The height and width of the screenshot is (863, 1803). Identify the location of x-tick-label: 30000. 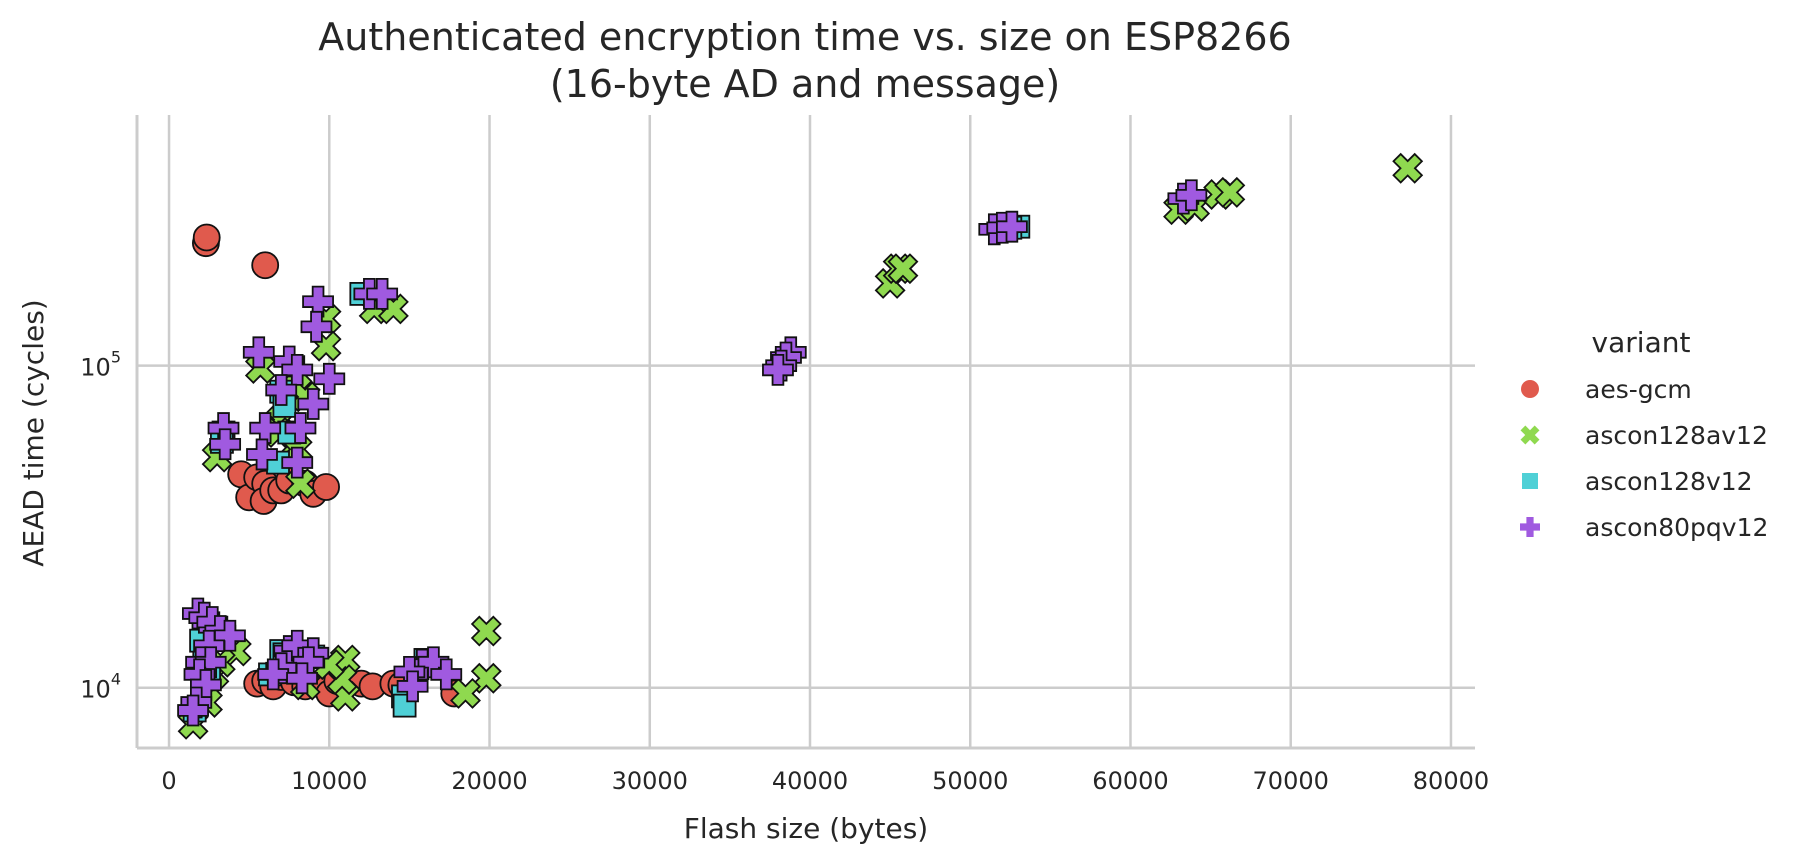
(650, 781).